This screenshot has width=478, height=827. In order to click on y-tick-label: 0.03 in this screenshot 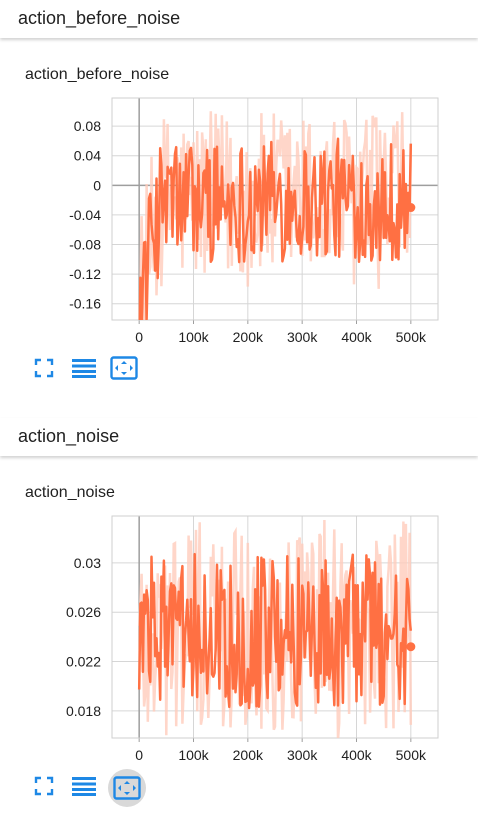, I will do `click(87, 563)`.